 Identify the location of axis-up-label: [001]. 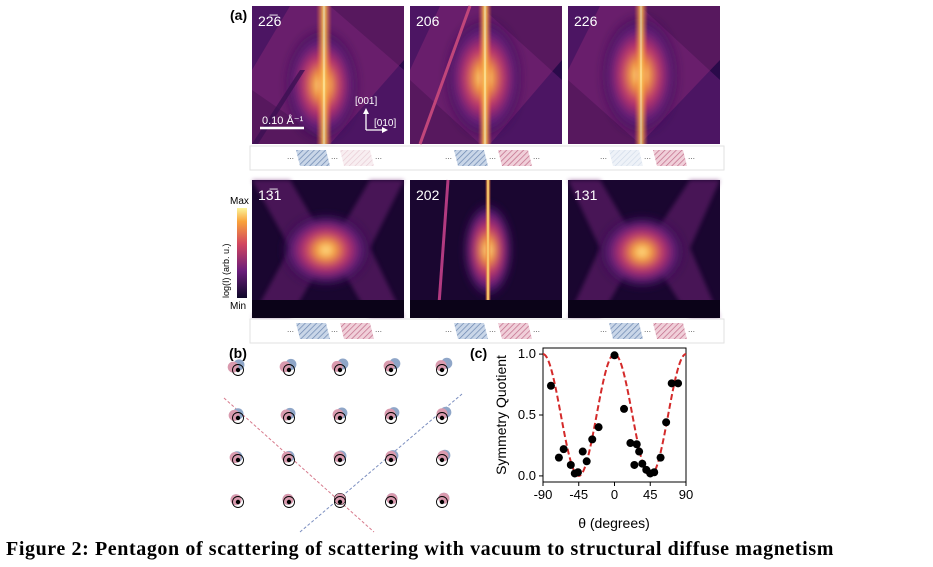
(366, 101).